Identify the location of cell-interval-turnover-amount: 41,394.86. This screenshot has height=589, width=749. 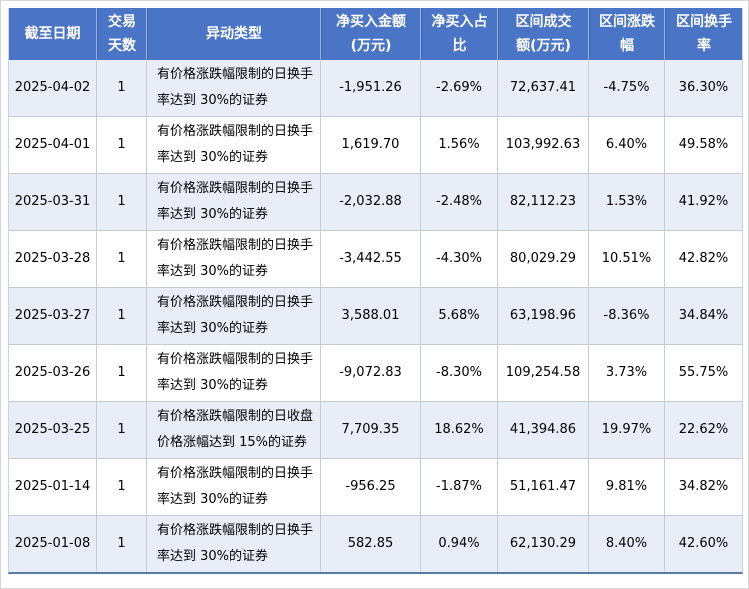
(543, 430).